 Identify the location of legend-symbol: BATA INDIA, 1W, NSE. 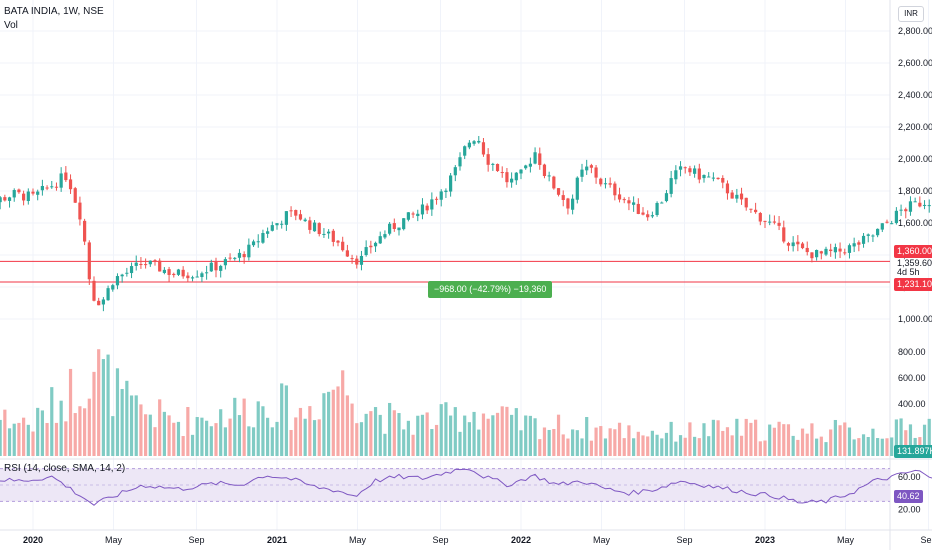
(54, 11).